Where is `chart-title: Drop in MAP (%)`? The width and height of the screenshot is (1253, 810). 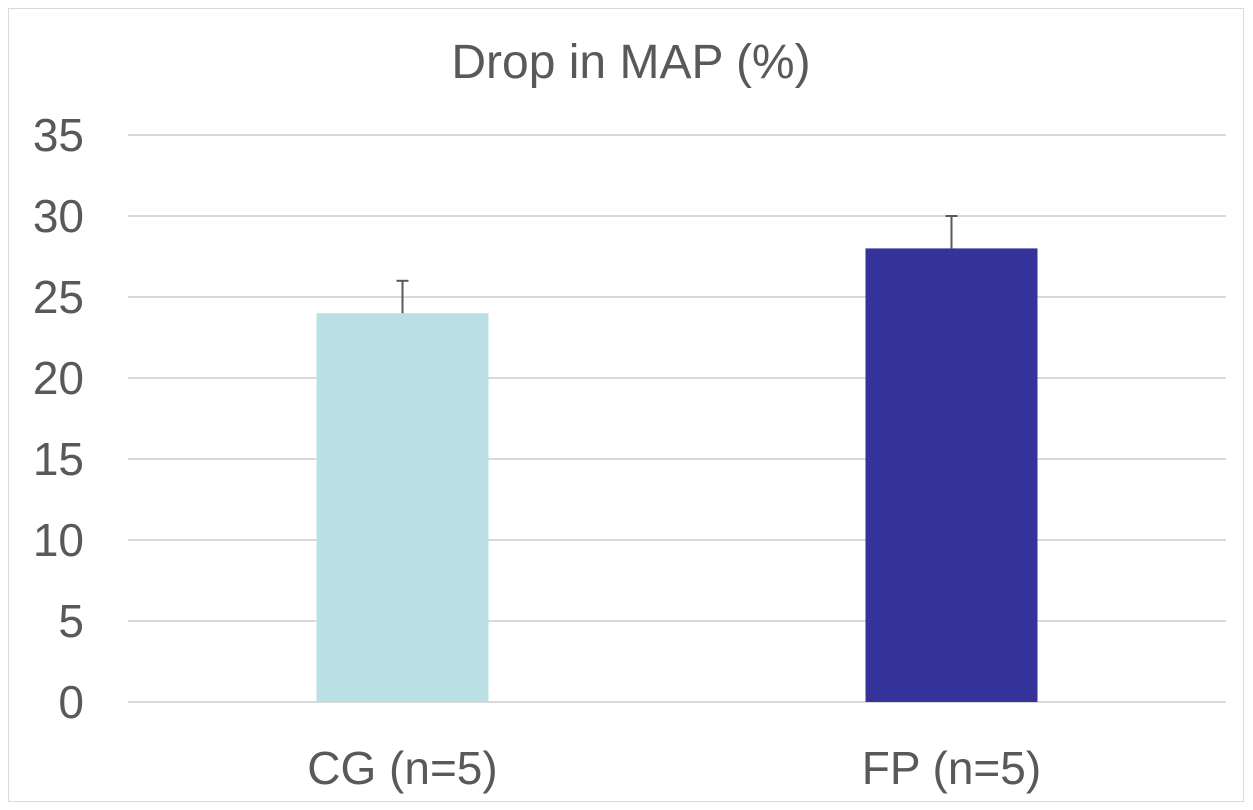 chart-title: Drop in MAP (%) is located at coordinates (630, 62).